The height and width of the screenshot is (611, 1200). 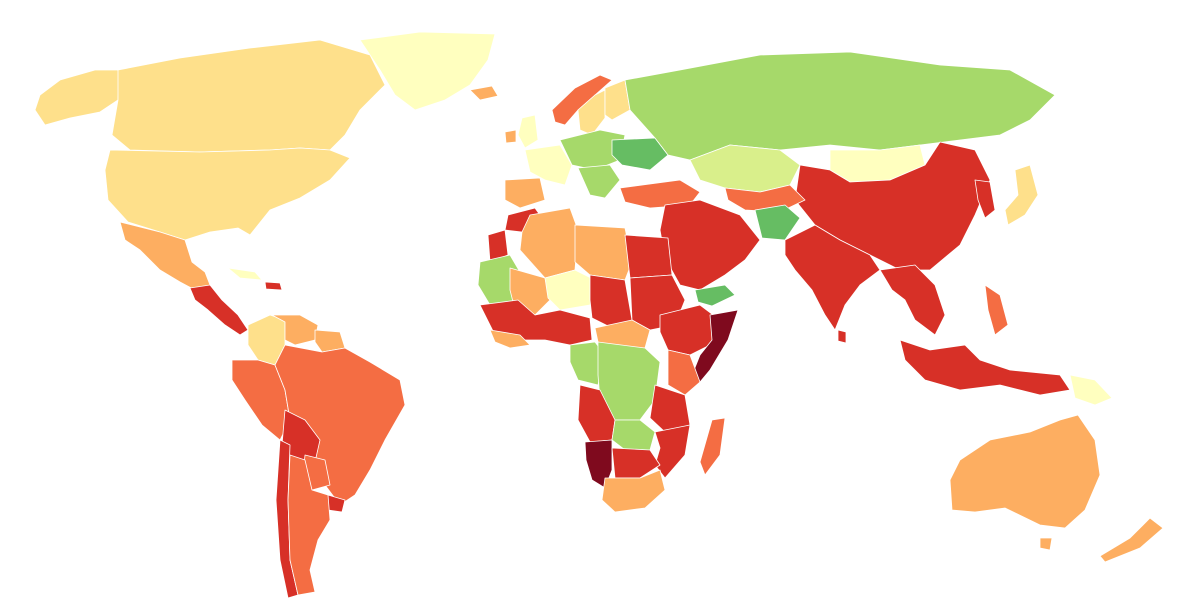 What do you see at coordinates (832, 277) in the screenshot?
I see `region-india` at bounding box center [832, 277].